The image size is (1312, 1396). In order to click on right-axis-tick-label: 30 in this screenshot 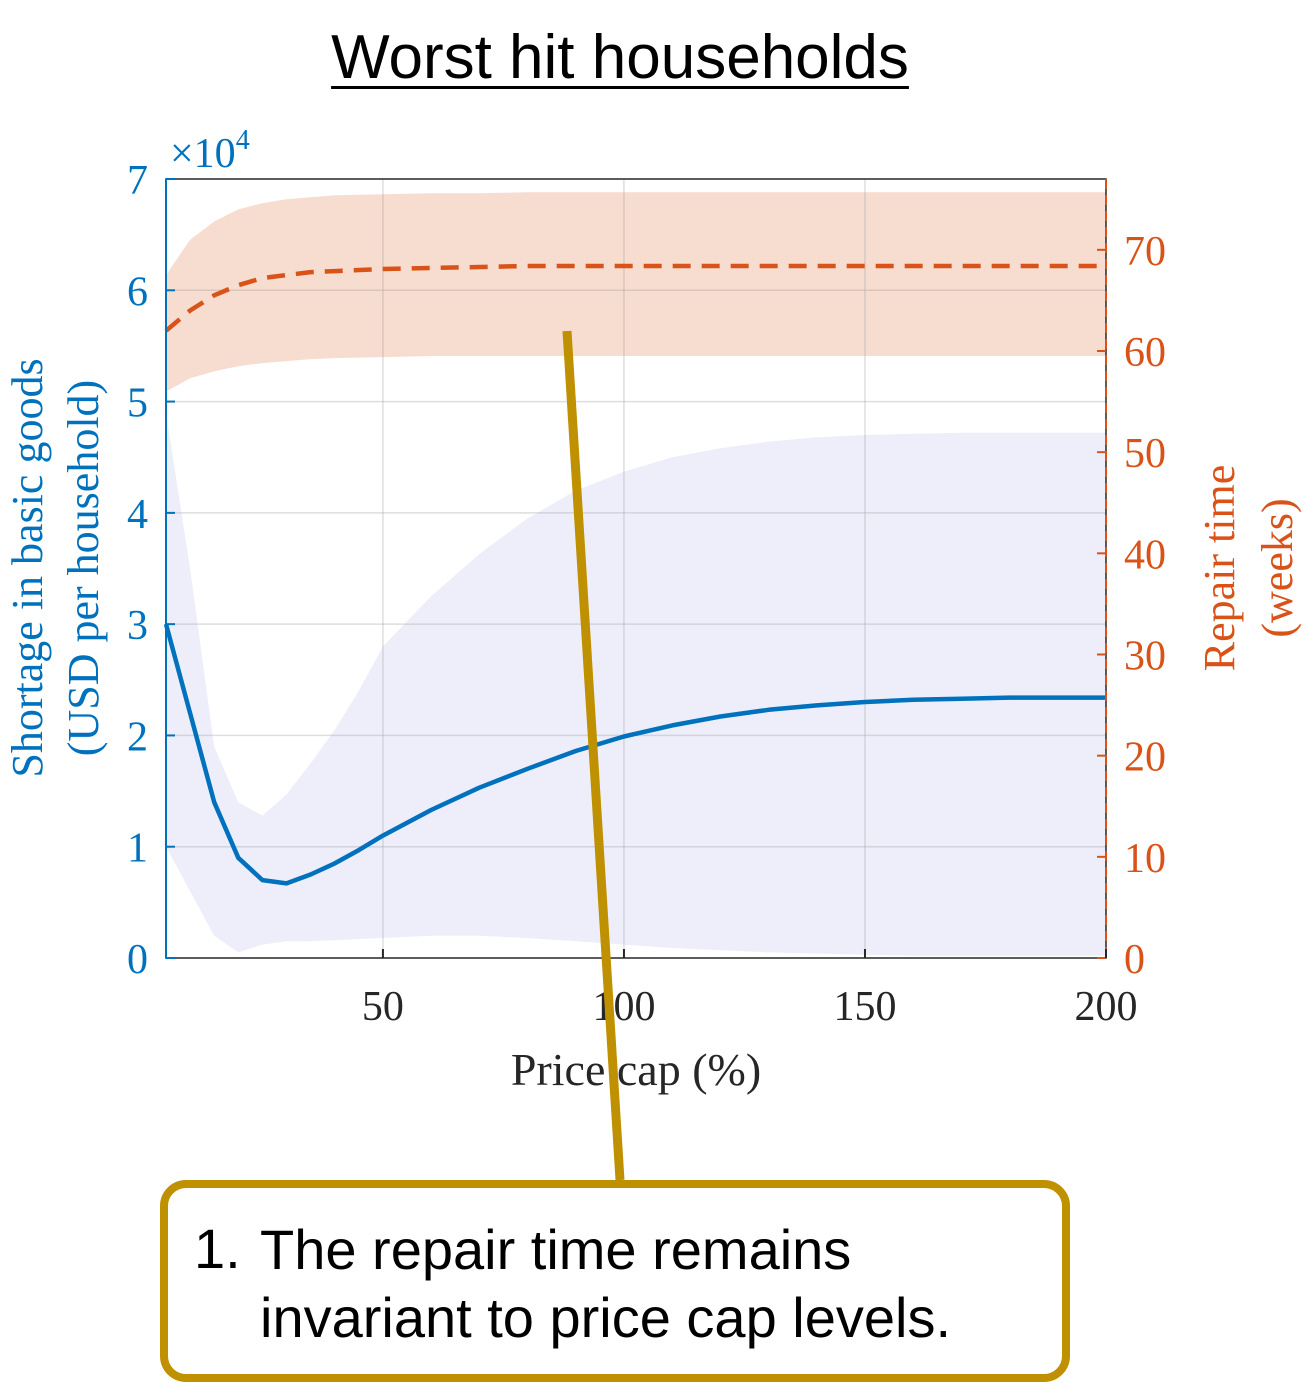, I will do `click(1145, 656)`.